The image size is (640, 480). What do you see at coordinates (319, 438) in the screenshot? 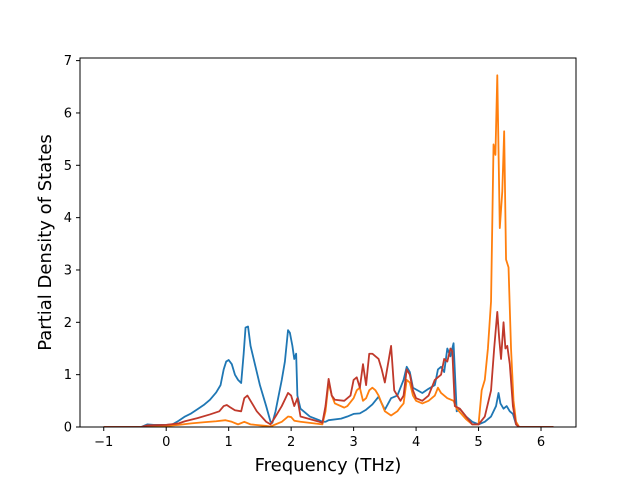
I see `x-axis-ticks: −1 0 1 2 3 4 5 6` at bounding box center [319, 438].